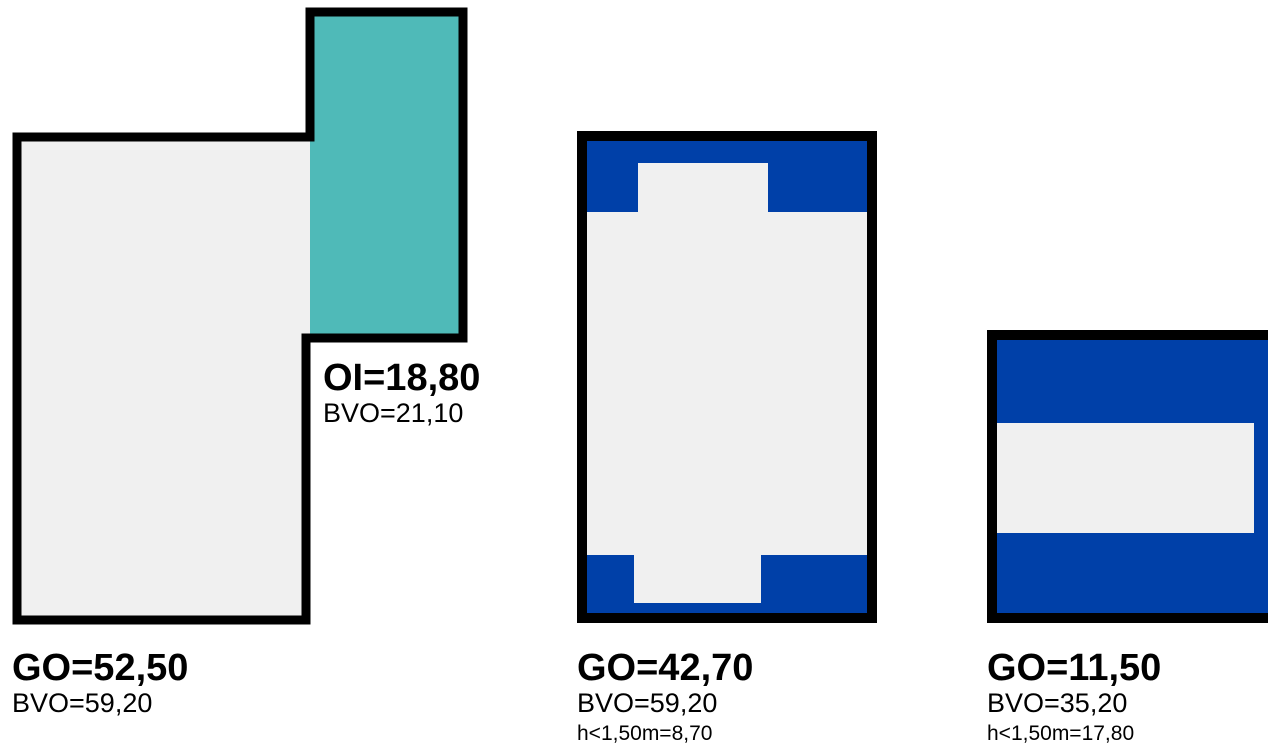 This screenshot has width=1268, height=748. Describe the element at coordinates (393, 413) in the screenshot. I see `bvo-label-oi: BVO=21,10` at that location.